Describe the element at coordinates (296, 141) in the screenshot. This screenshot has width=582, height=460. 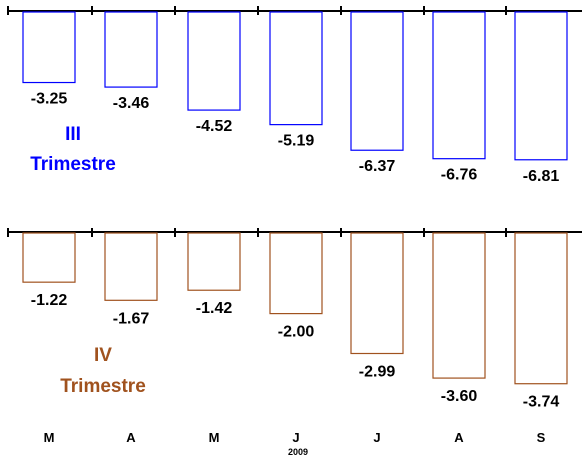
I see `data-label: -5.19` at that location.